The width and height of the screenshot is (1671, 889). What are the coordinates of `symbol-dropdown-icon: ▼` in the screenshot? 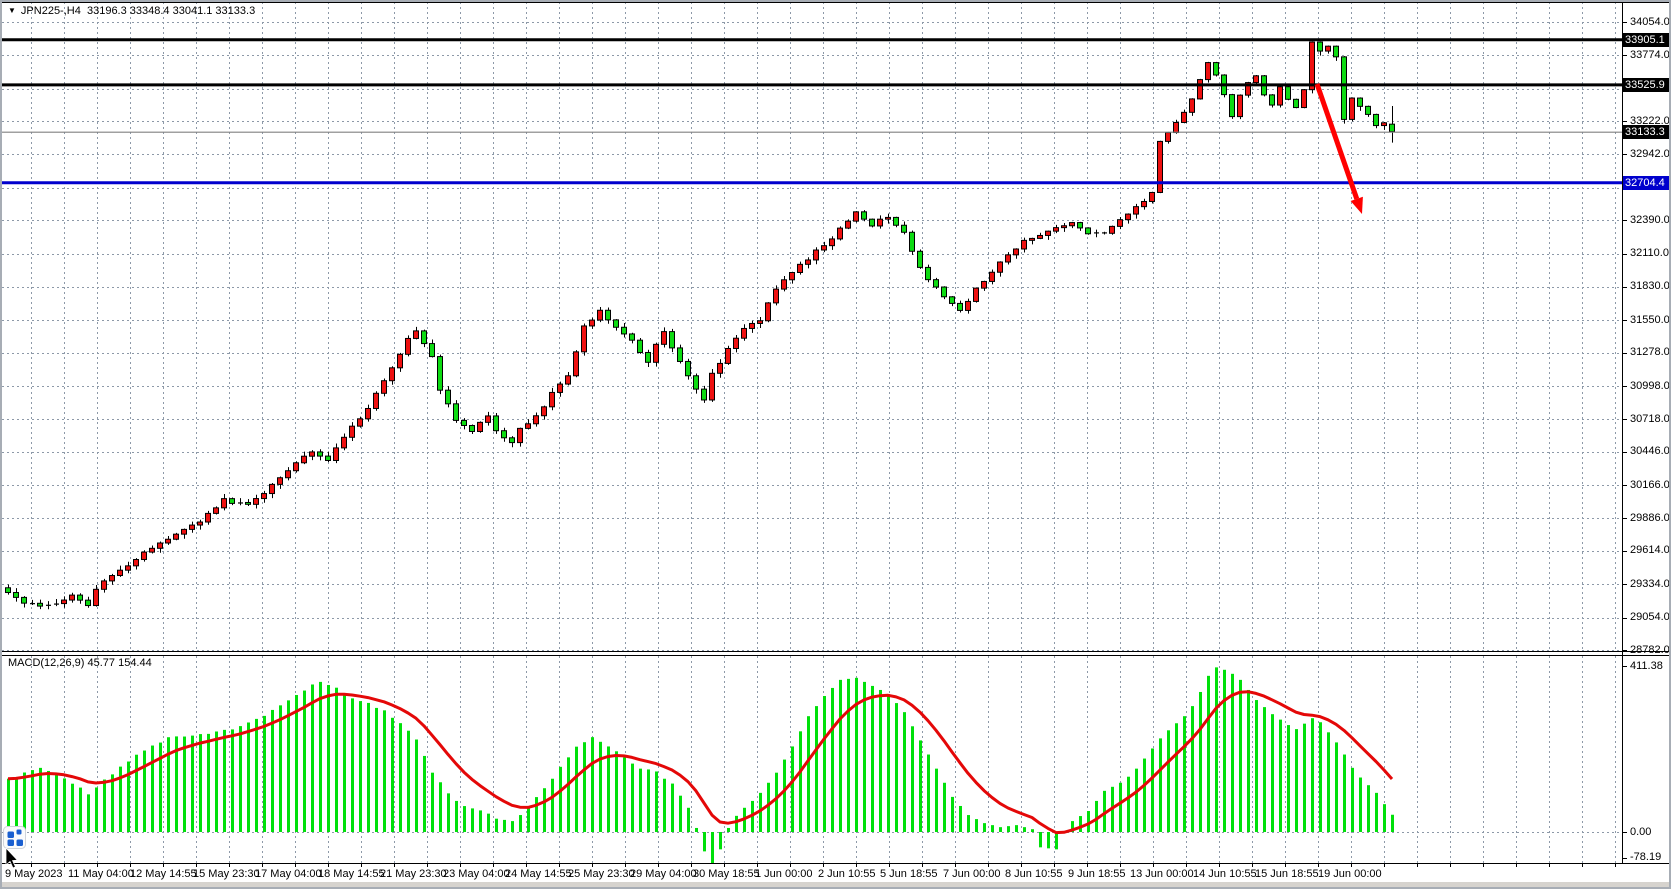 It's located at (12, 10).